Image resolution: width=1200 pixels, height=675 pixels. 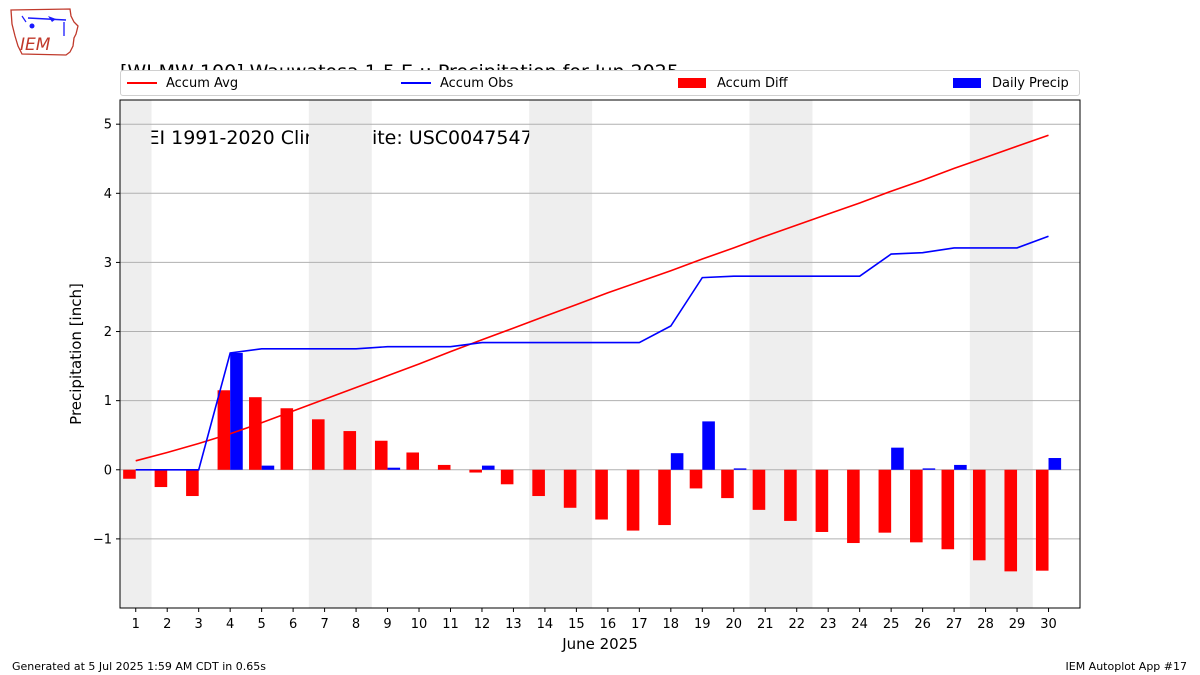 What do you see at coordinates (108, 263) in the screenshot?
I see `y-tick-label: 3` at bounding box center [108, 263].